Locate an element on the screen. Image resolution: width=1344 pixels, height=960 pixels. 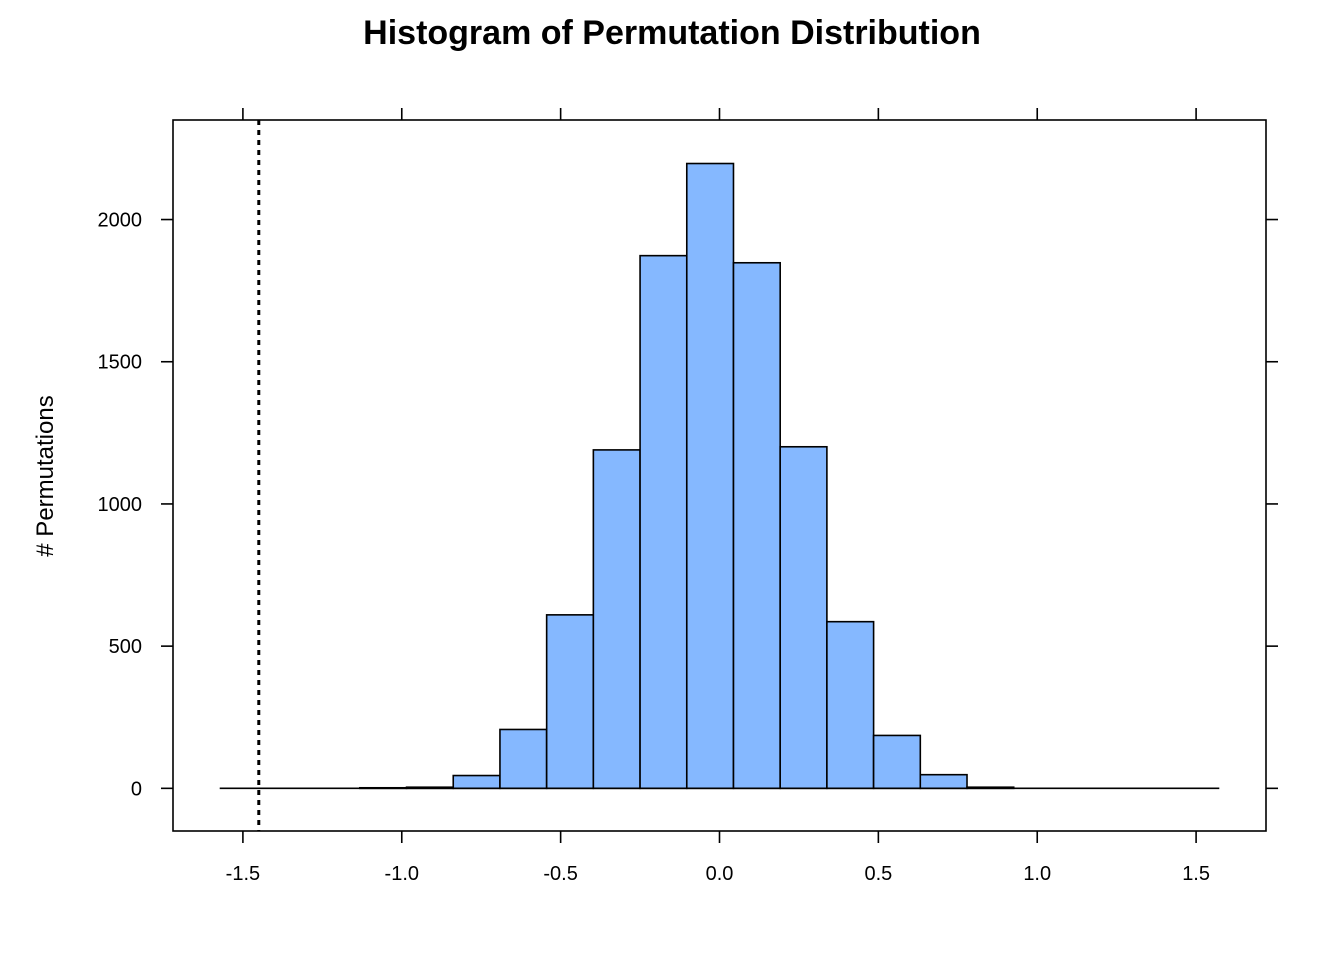
x-tick-label: 1.0 is located at coordinates (1037, 874).